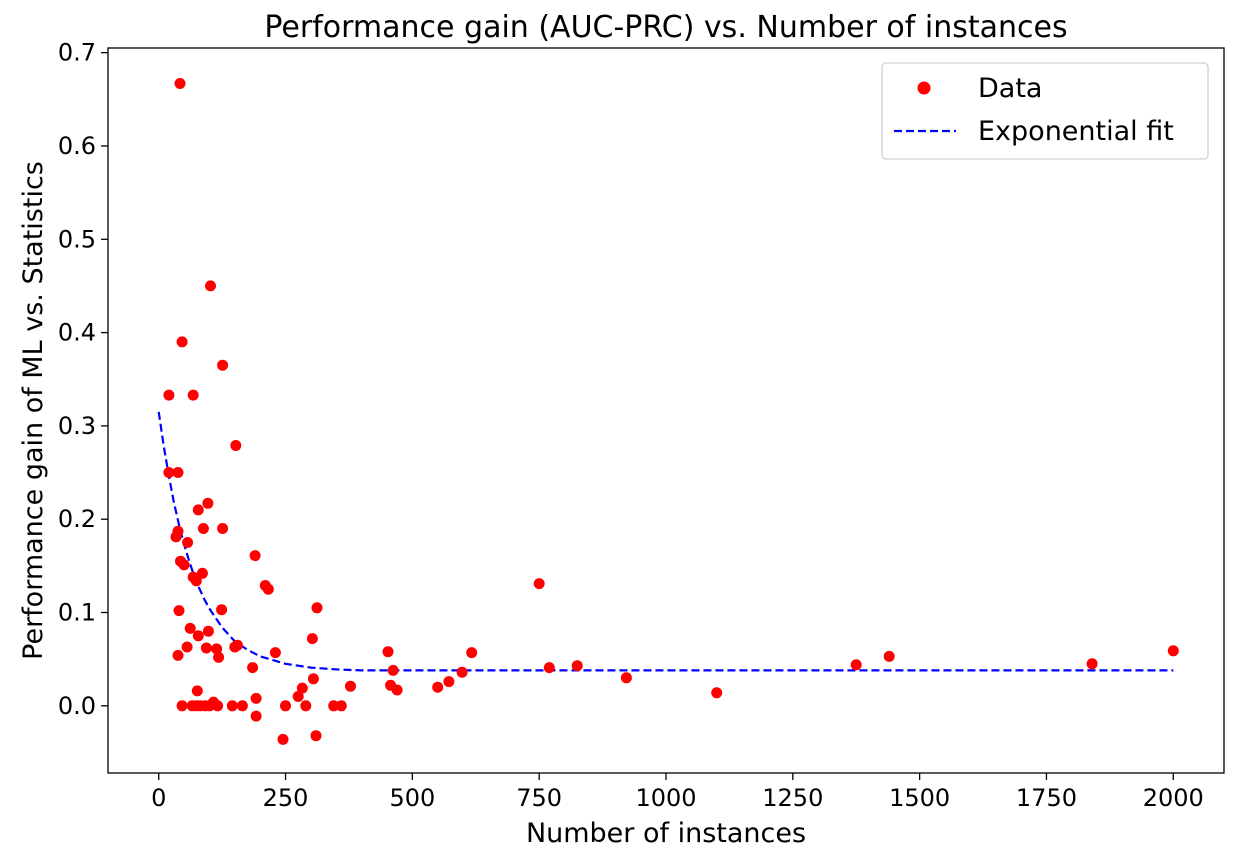  Describe the element at coordinates (792, 798) in the screenshot. I see `x-tick-label: 1250` at that location.